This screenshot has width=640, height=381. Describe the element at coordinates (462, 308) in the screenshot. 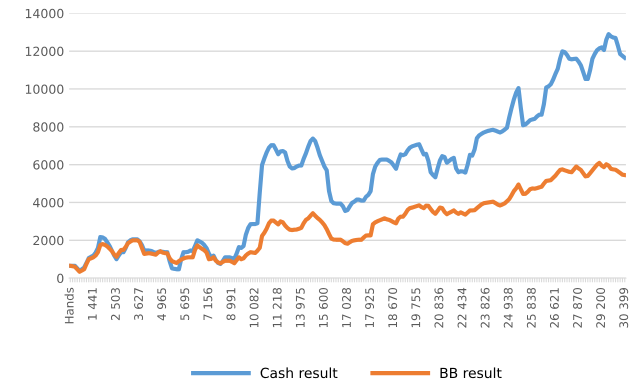

I see `x-tick-label: 22 434` at that location.